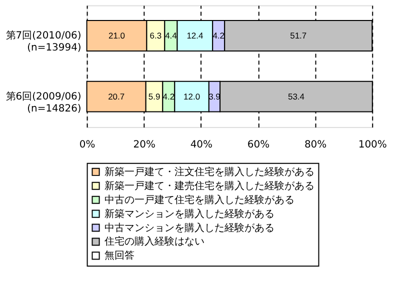 This screenshot has width=417, height=288. Describe the element at coordinates (116, 97) in the screenshot. I see `data-label: 20.7` at that location.